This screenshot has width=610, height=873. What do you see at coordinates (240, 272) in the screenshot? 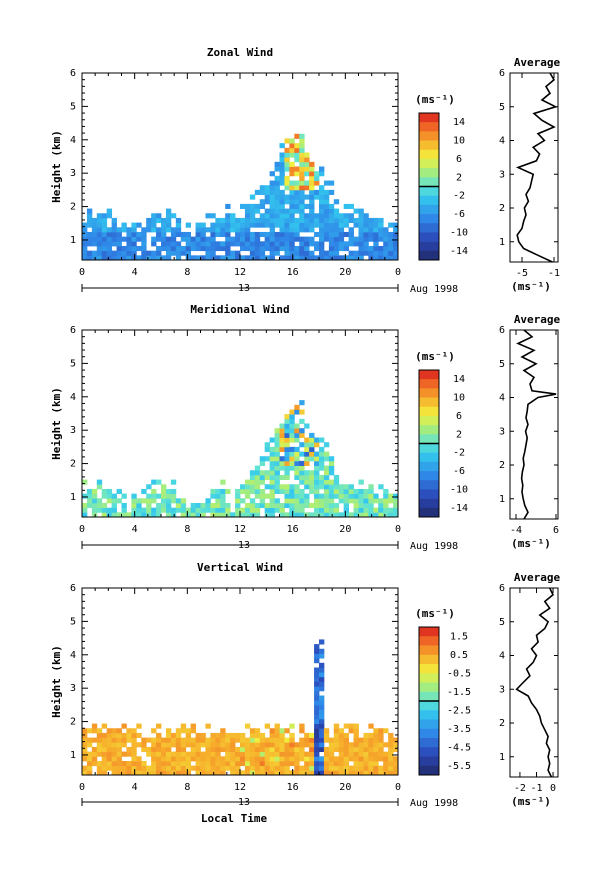
I see `x-tick-label: 12` at bounding box center [240, 272].